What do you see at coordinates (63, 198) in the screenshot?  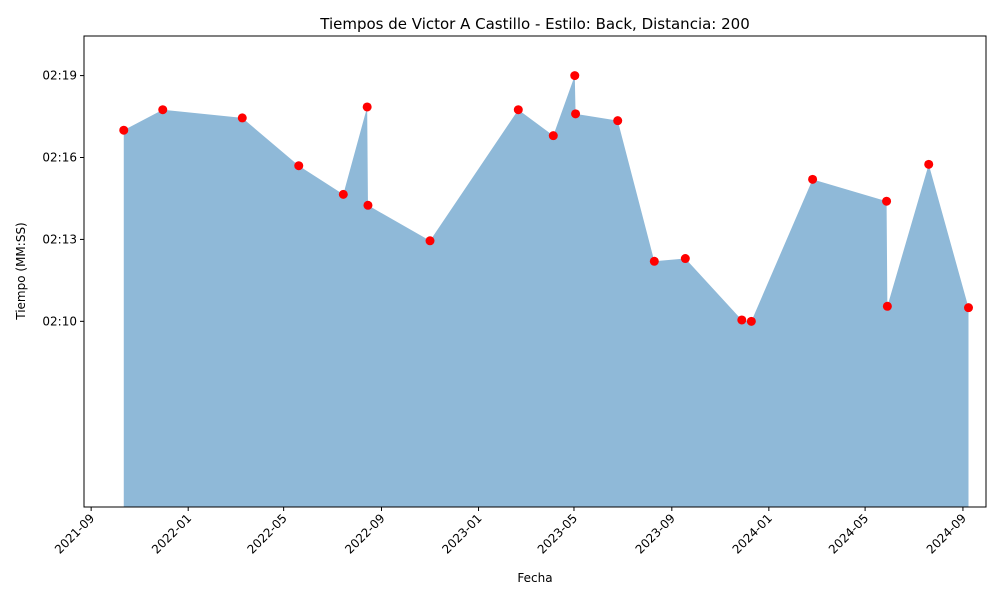 I see `y-axis: 02:10 02:13 02:16 02:19` at bounding box center [63, 198].